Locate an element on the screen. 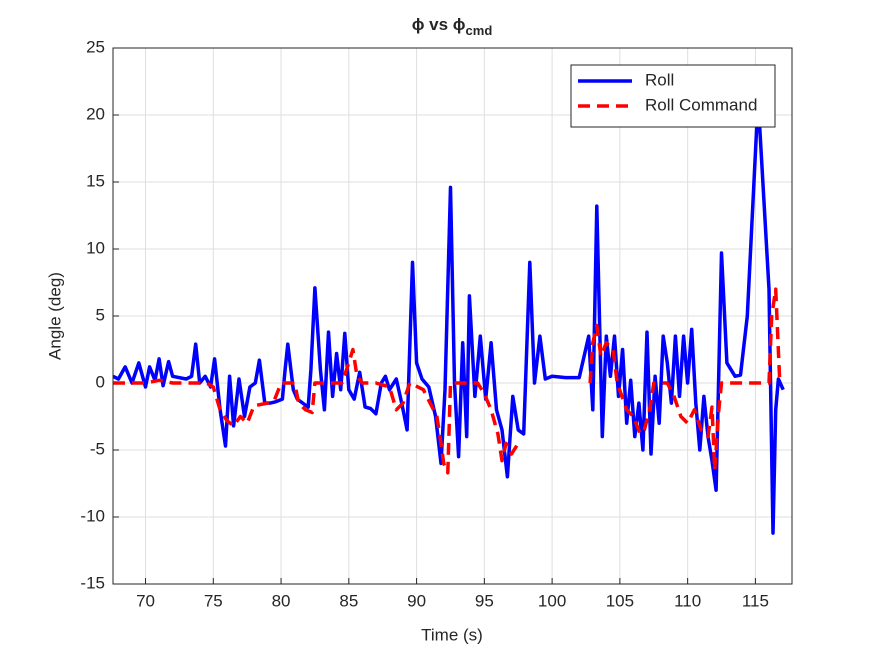 This screenshot has height=656, width=875. y-tick-label: 20 is located at coordinates (95, 113).